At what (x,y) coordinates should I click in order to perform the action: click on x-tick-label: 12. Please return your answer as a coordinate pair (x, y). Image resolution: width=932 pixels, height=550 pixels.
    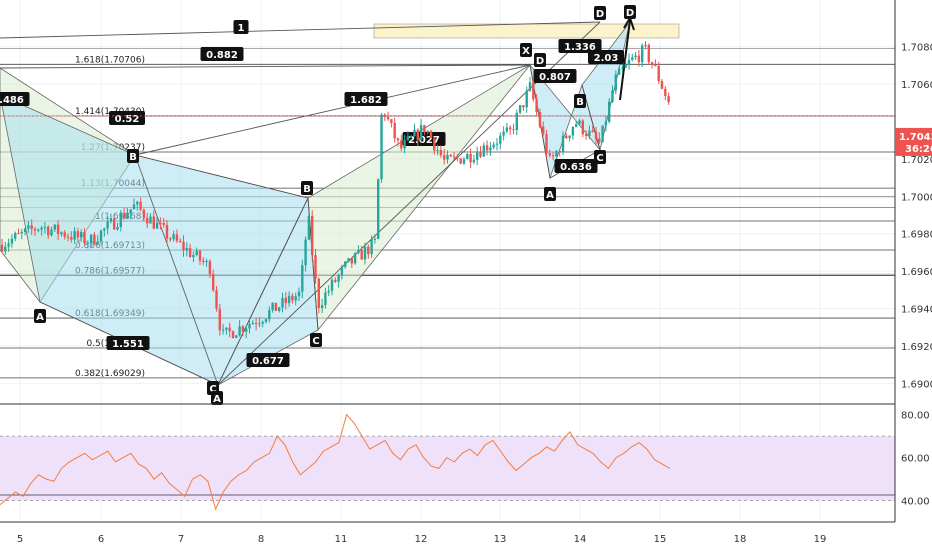
    Looking at the image, I should click on (421, 539).